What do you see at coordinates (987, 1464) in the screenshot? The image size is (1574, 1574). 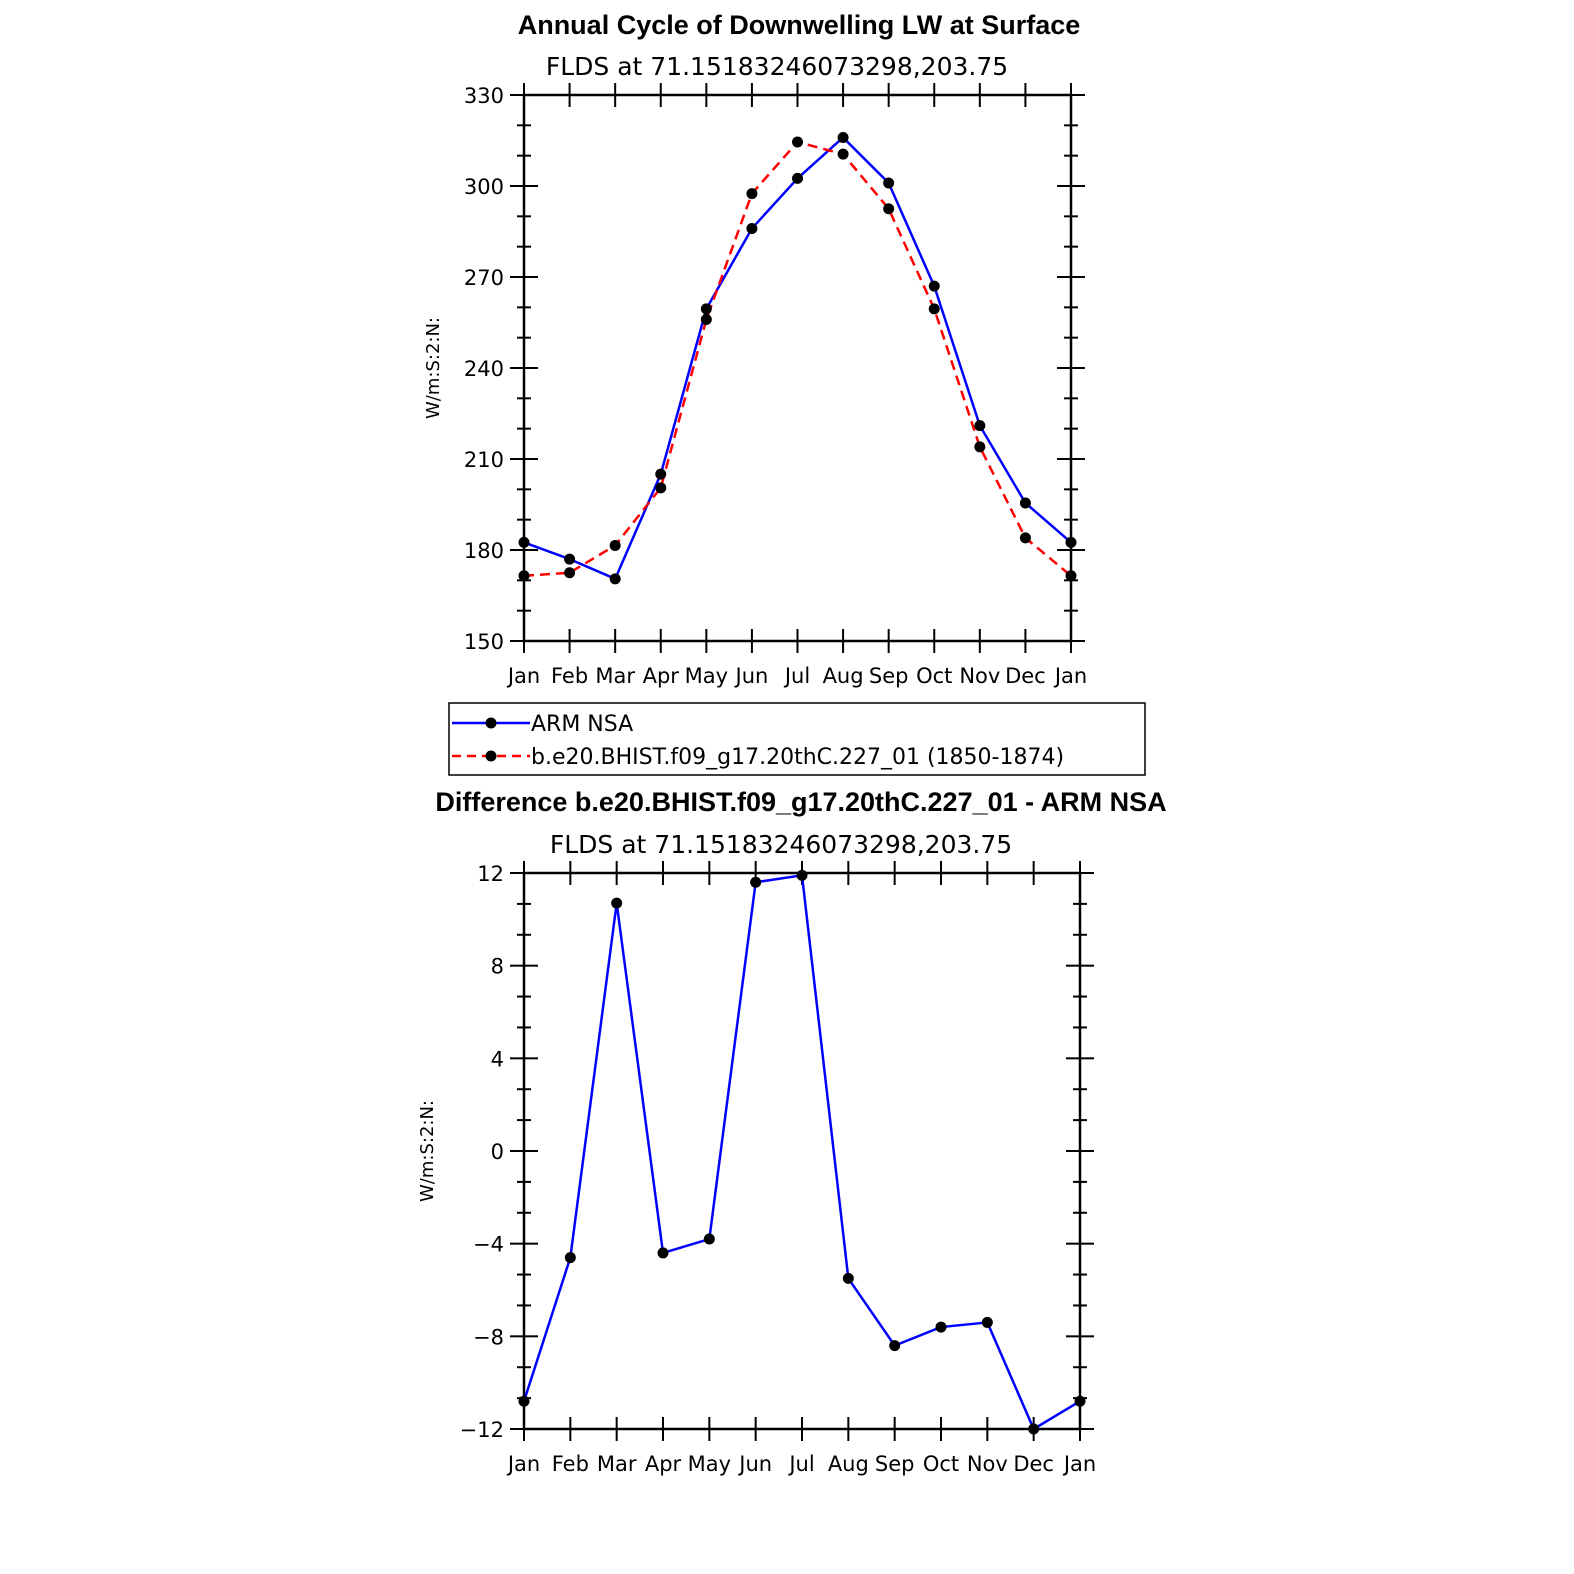 I see `chart2-xtick-label: Nov` at bounding box center [987, 1464].